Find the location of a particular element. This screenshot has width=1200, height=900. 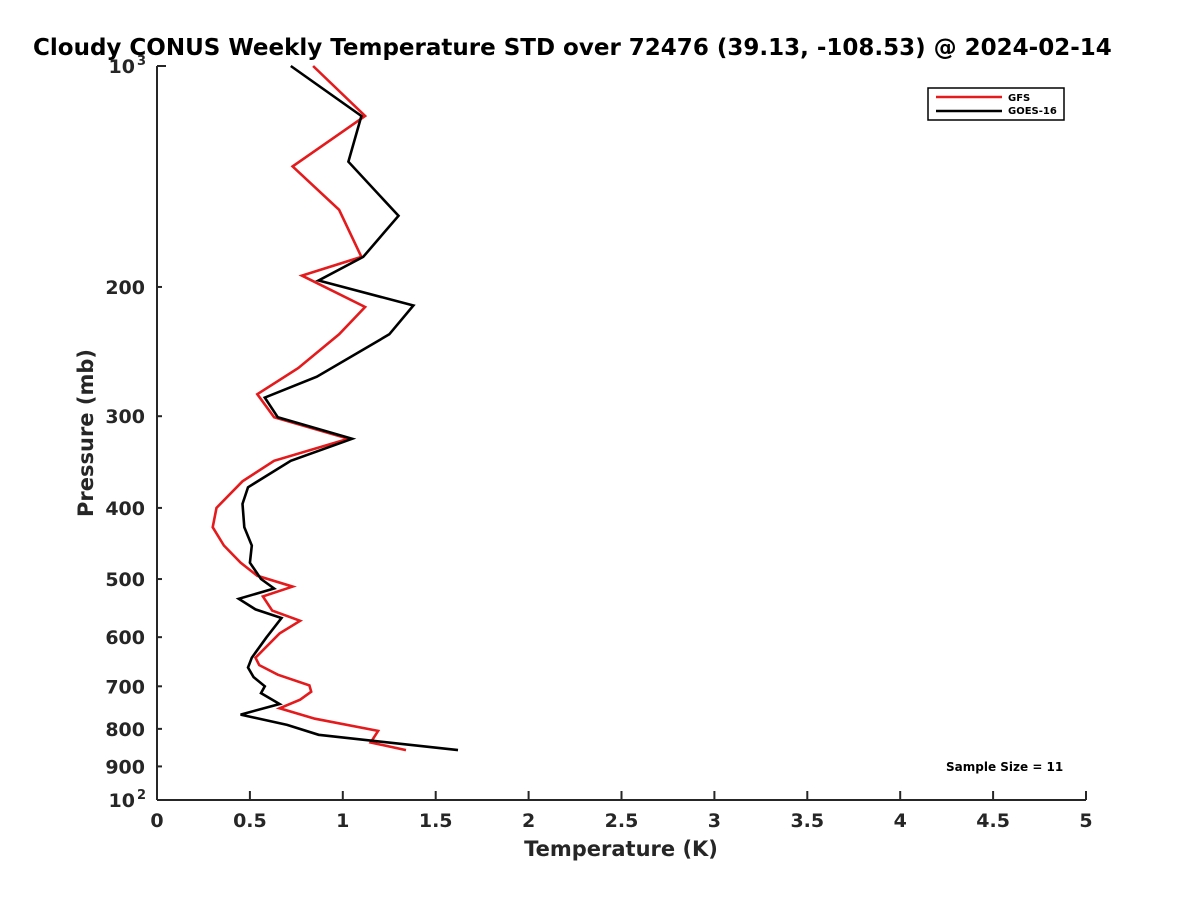

legend-box is located at coordinates (996, 104).